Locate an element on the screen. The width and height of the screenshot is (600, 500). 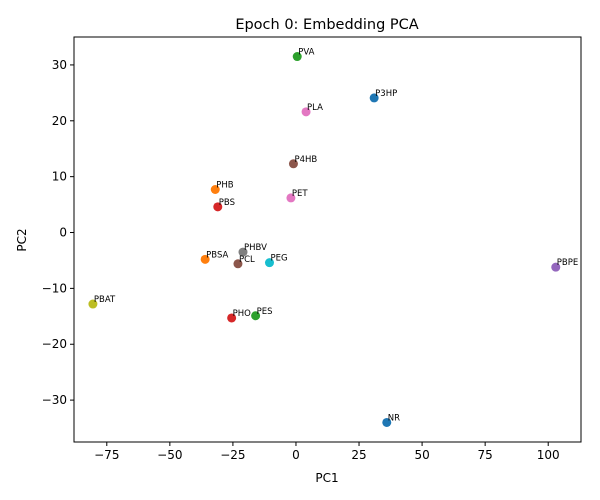
x-tick-label: 100 is located at coordinates (548, 455).